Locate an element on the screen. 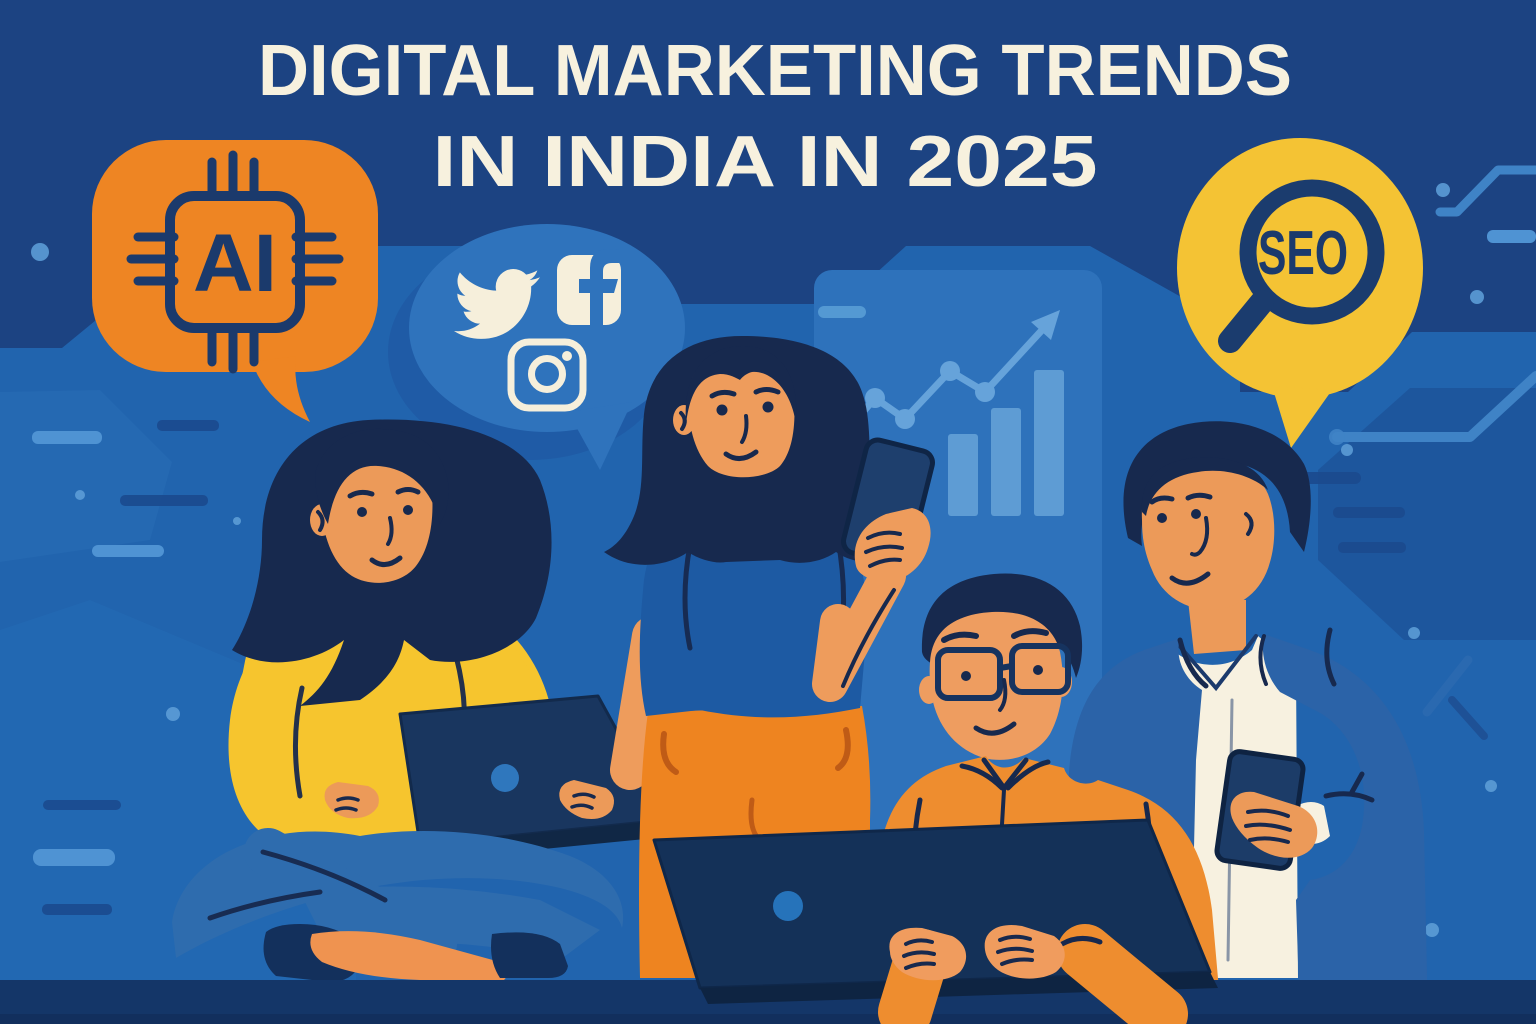  social-media-bubble is located at coordinates (536, 347).